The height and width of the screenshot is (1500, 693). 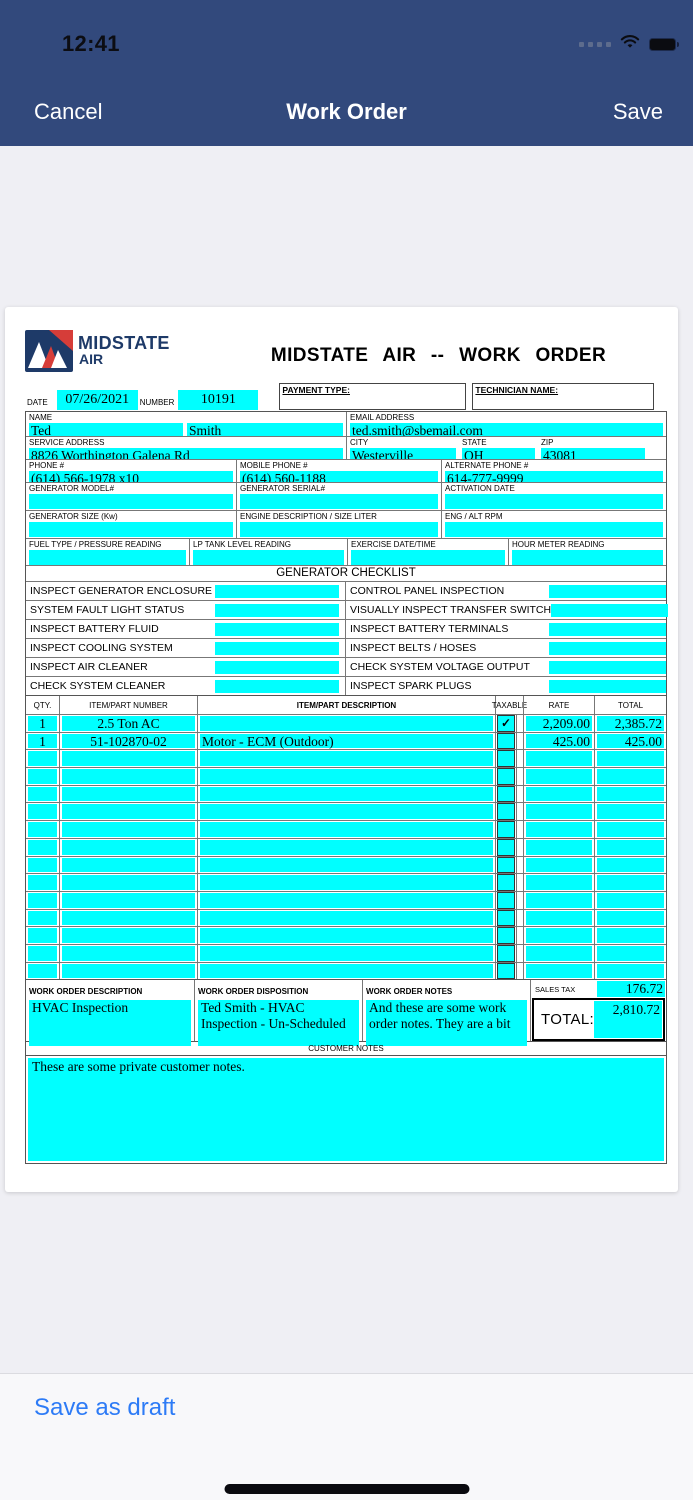 I want to click on total-box: TOTAL: 2,810.72, so click(x=598, y=1020).